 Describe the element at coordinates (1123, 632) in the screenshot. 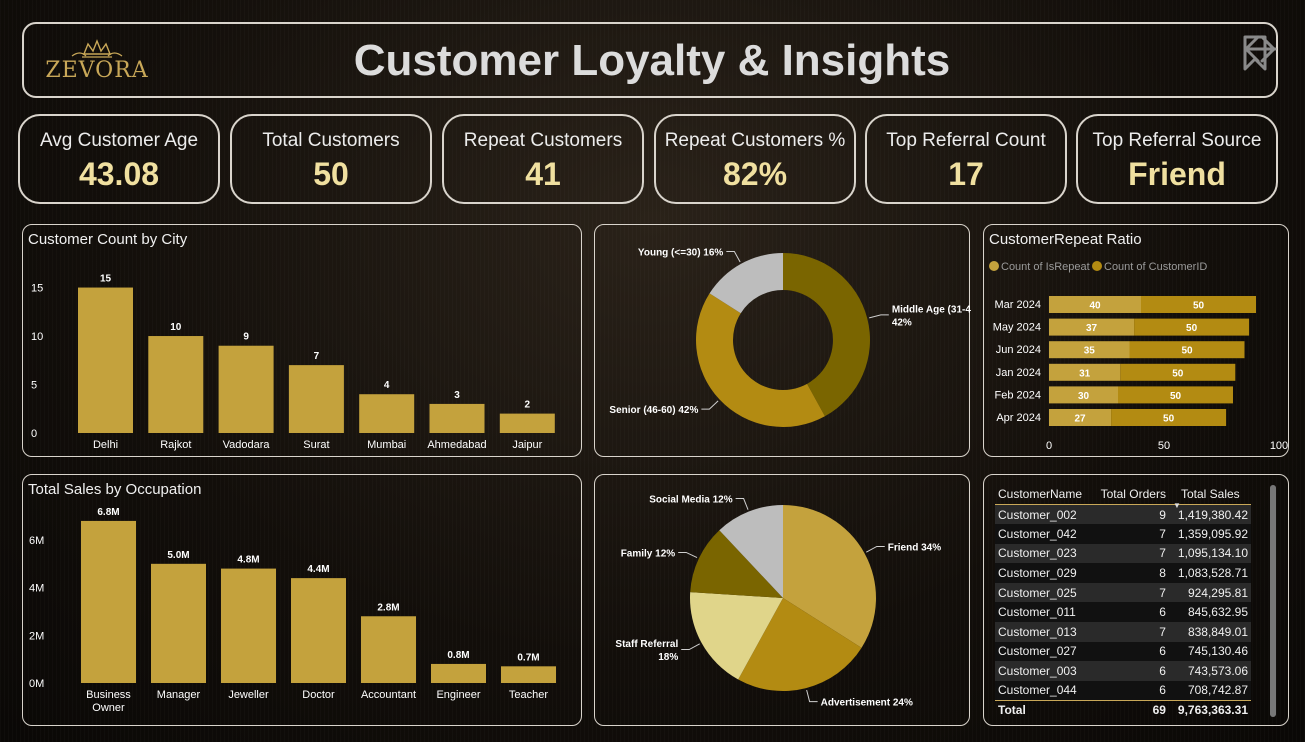

I see `table-row: Customer_013 7 838,849.01` at that location.